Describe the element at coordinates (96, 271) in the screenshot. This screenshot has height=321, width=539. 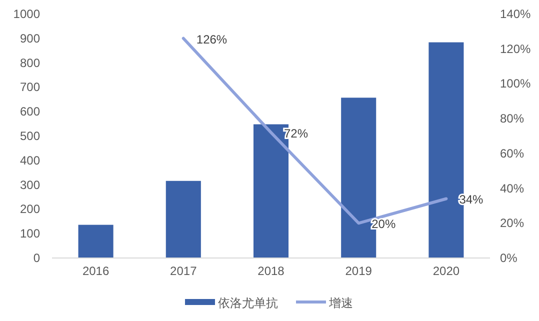
I see `x-tick-label: 2016` at that location.